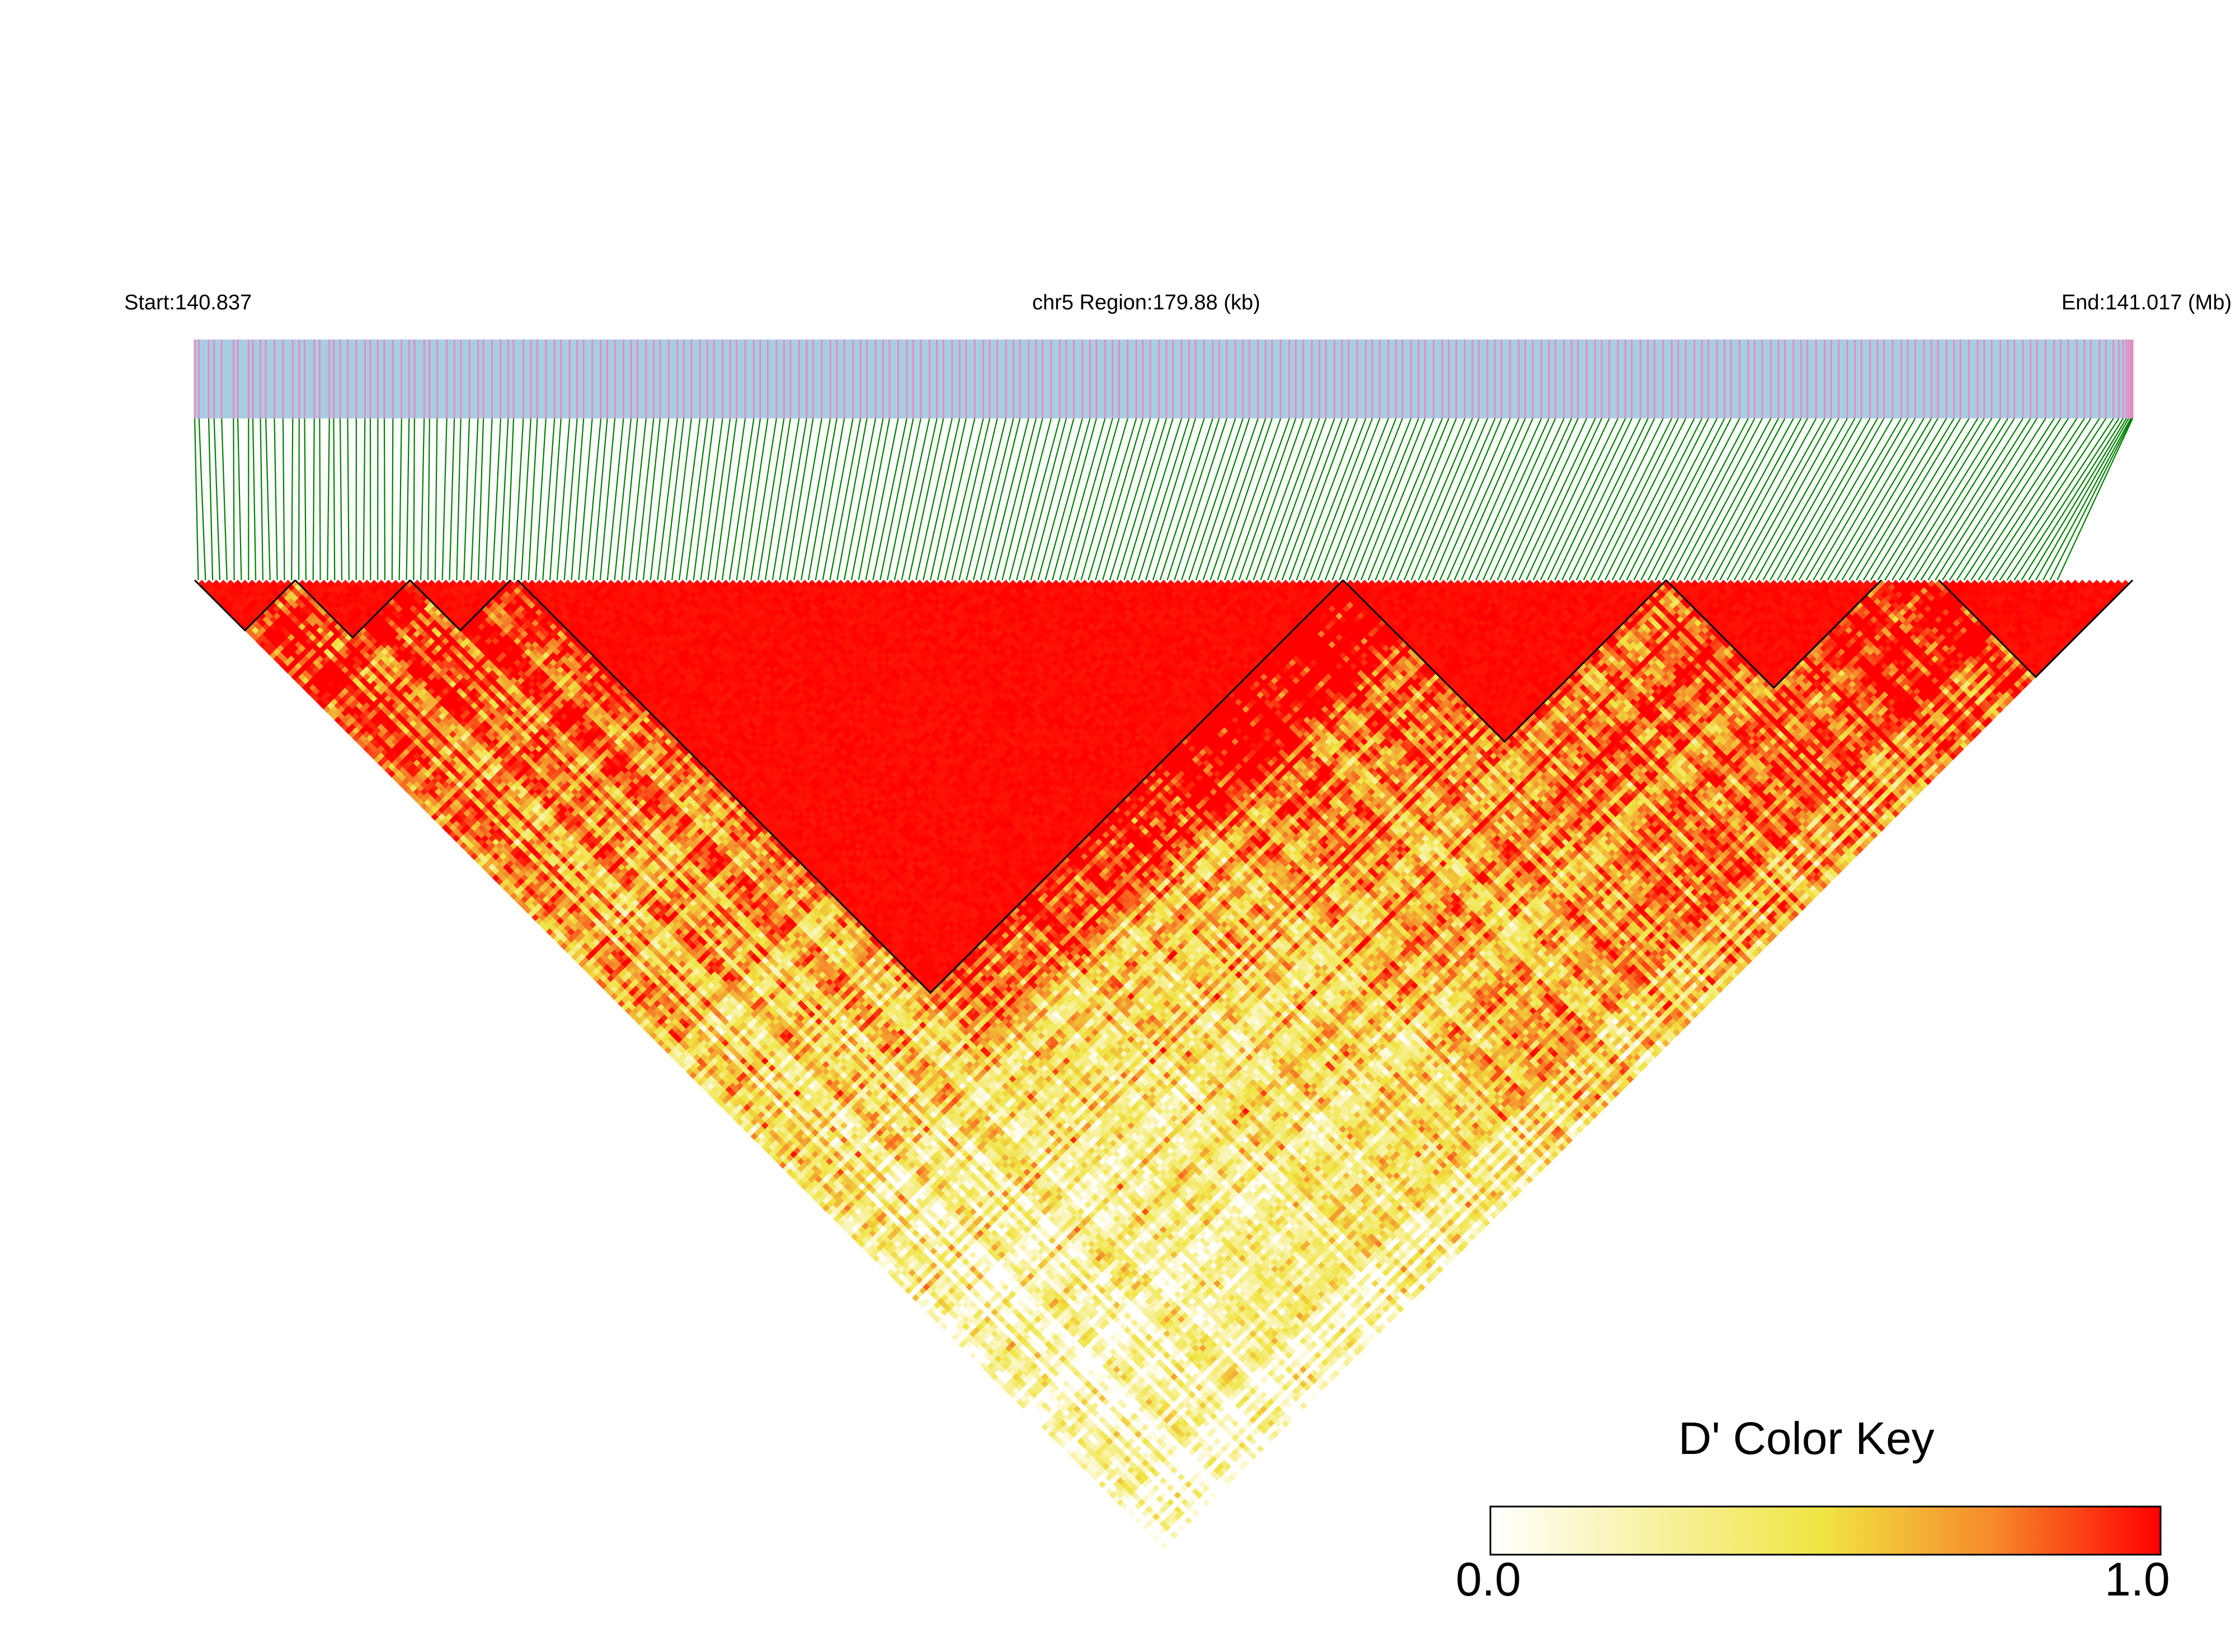 The image size is (2235, 1652). I want to click on snp-track, so click(1164, 379).